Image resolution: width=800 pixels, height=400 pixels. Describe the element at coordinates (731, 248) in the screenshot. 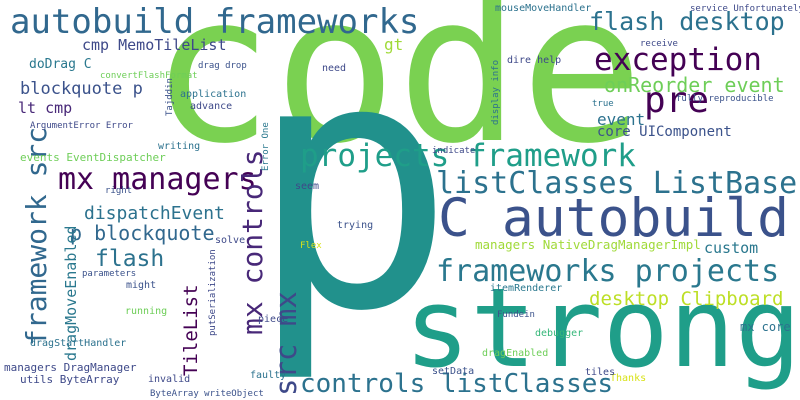

I see `word: custom` at that location.